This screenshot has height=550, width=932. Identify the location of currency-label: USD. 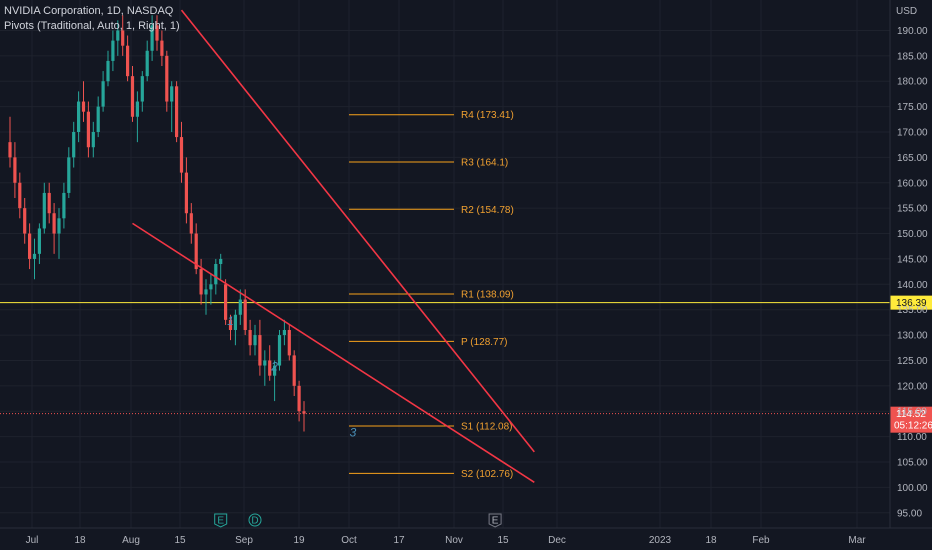
(906, 11).